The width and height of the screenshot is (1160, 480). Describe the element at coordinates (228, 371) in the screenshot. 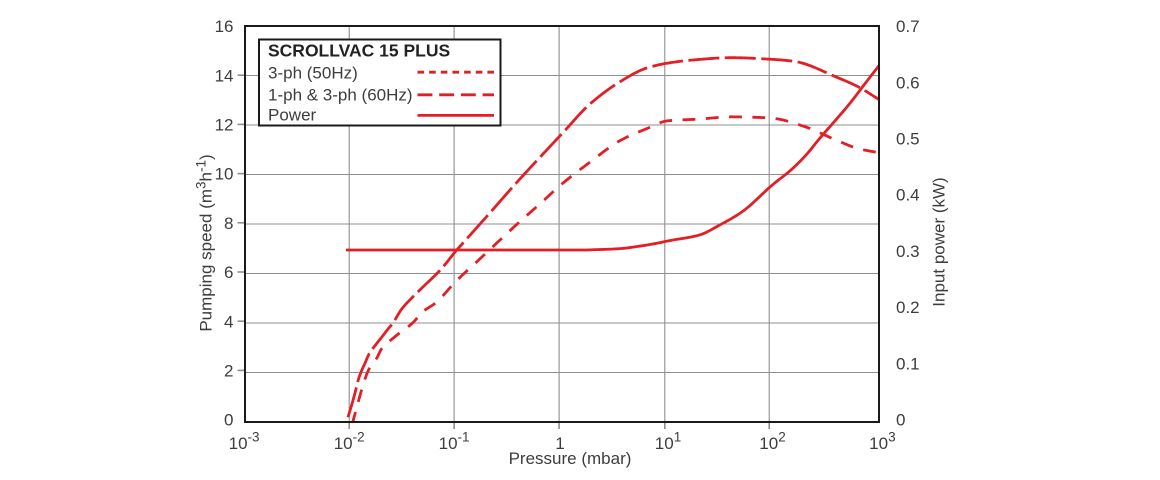

I see `svg-text: 2` at that location.